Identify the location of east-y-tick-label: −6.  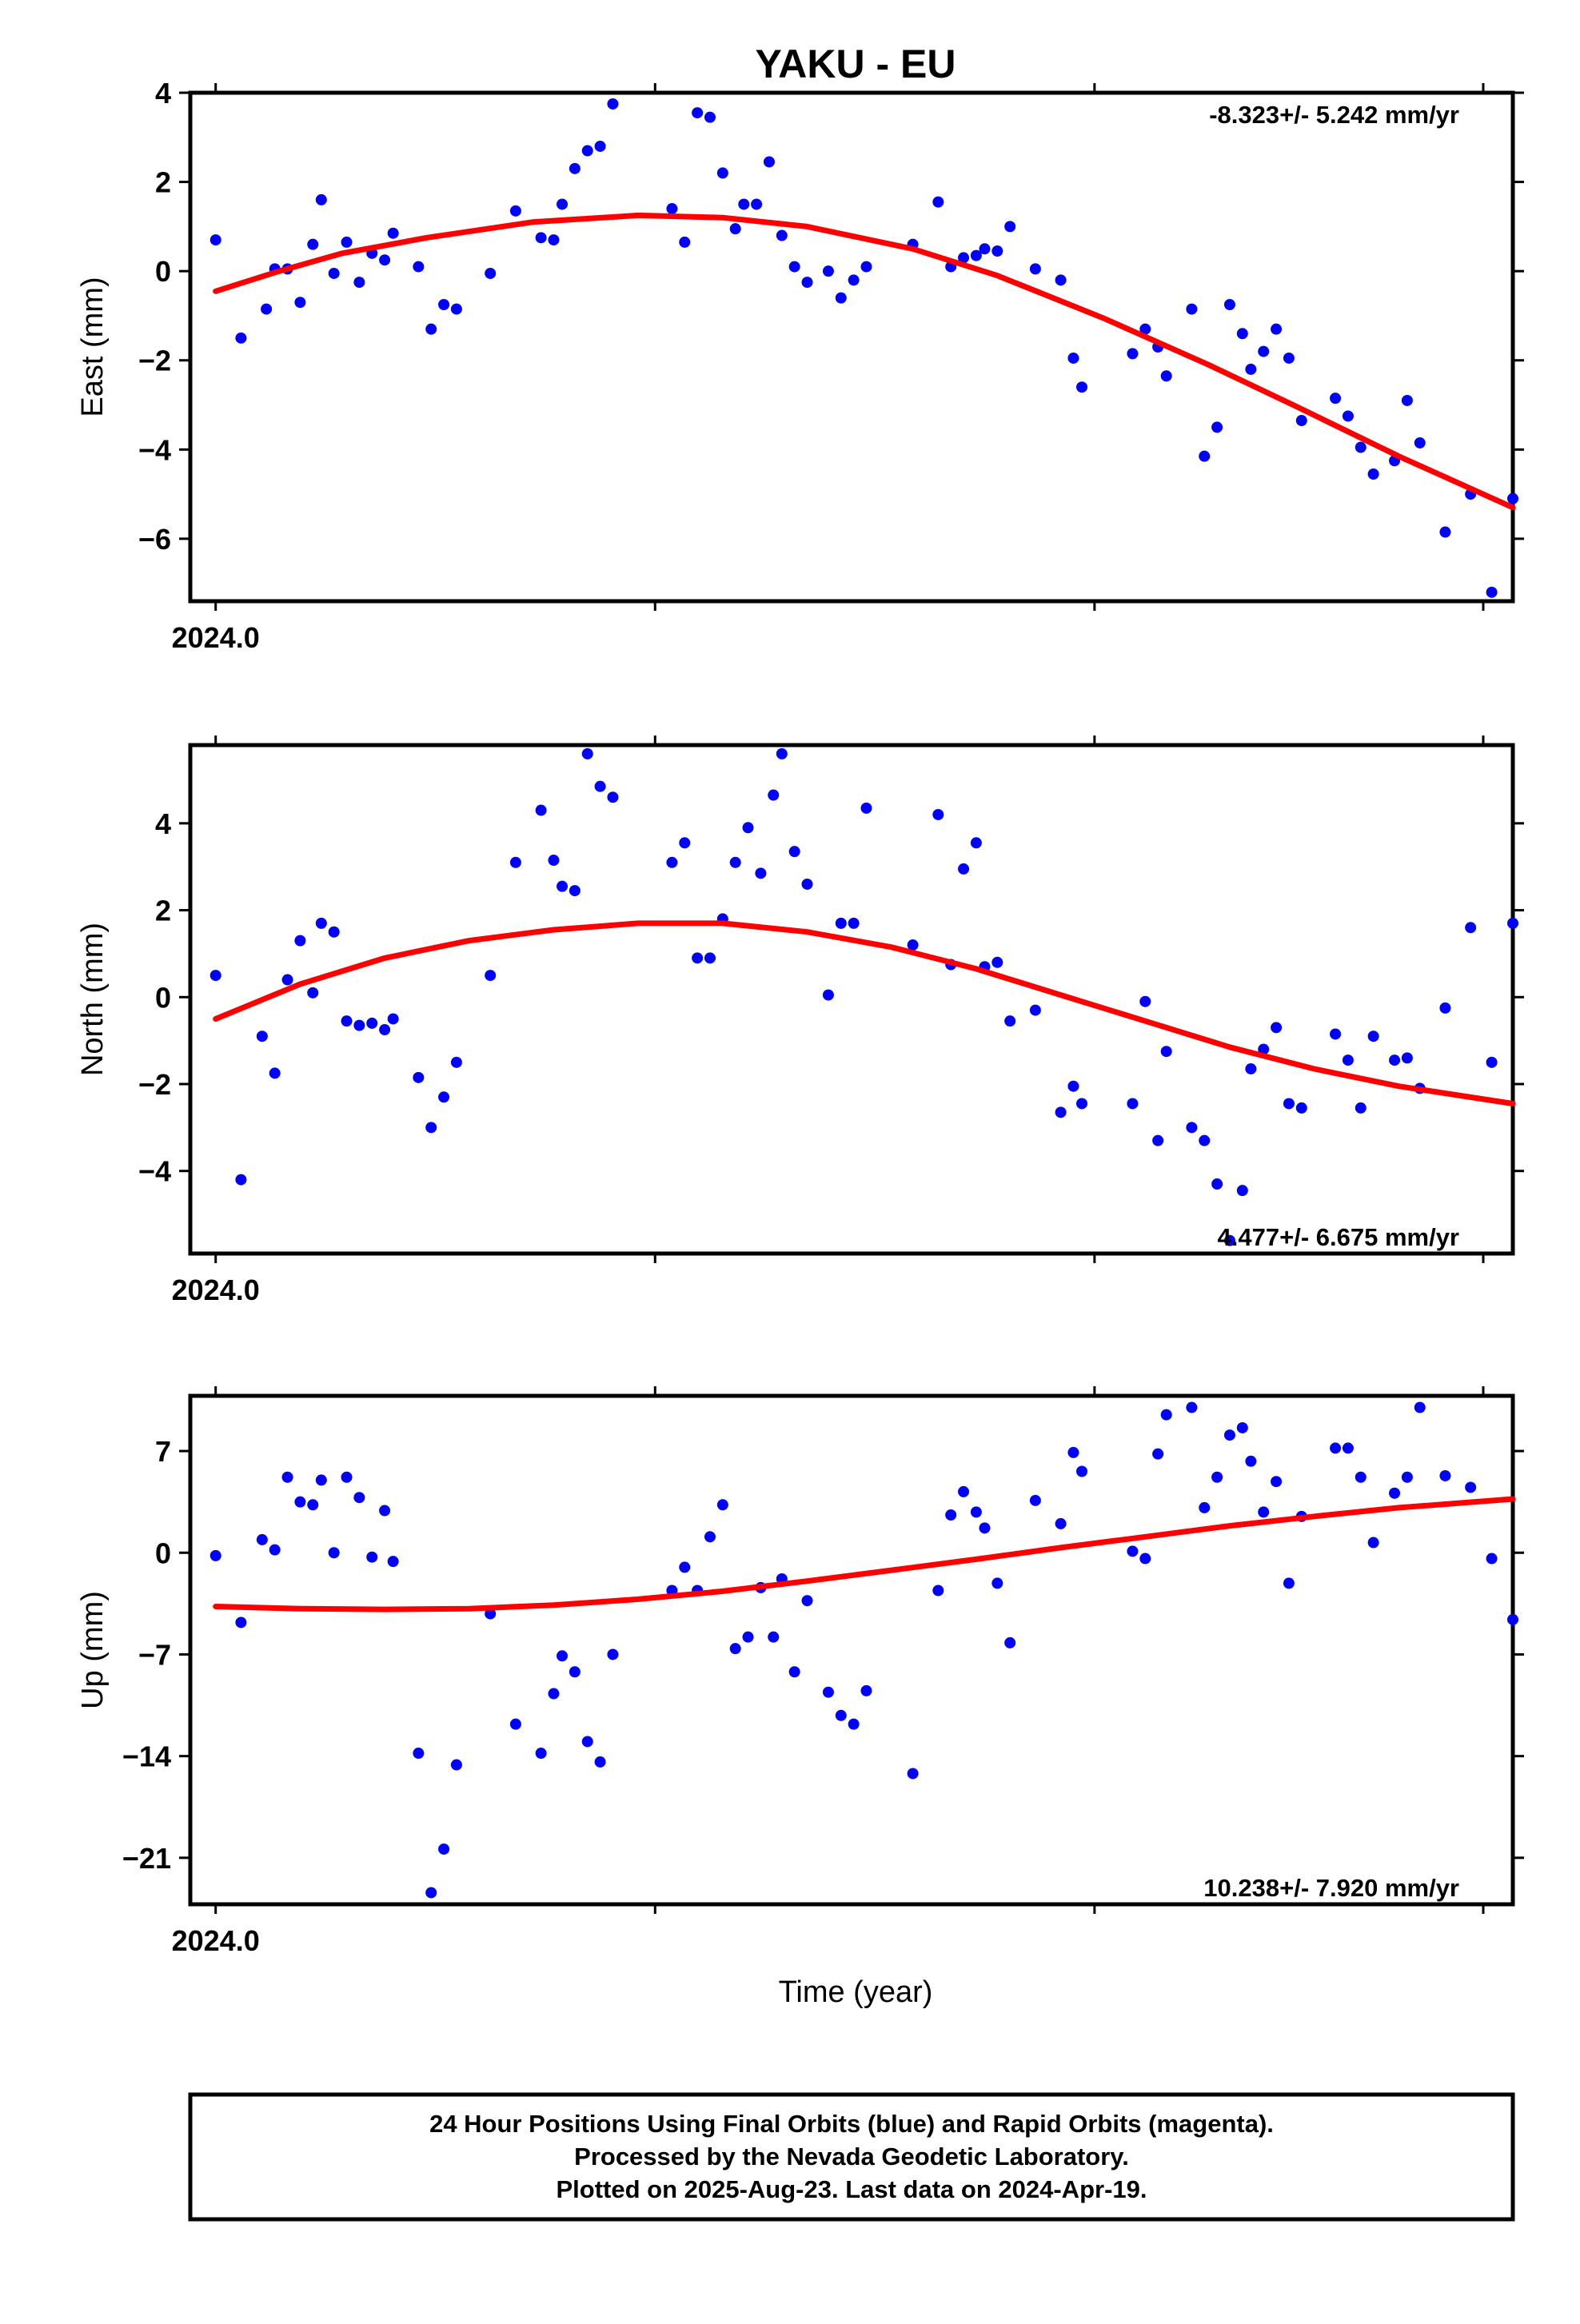
(154, 540).